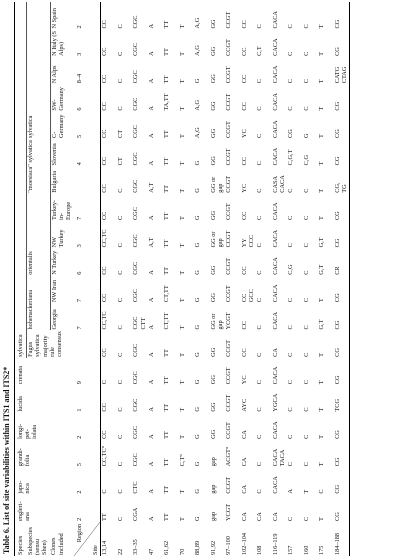 This screenshot has width=414, height=556. Describe the element at coordinates (20, 539) in the screenshot. I see `species-label: Species` at that location.